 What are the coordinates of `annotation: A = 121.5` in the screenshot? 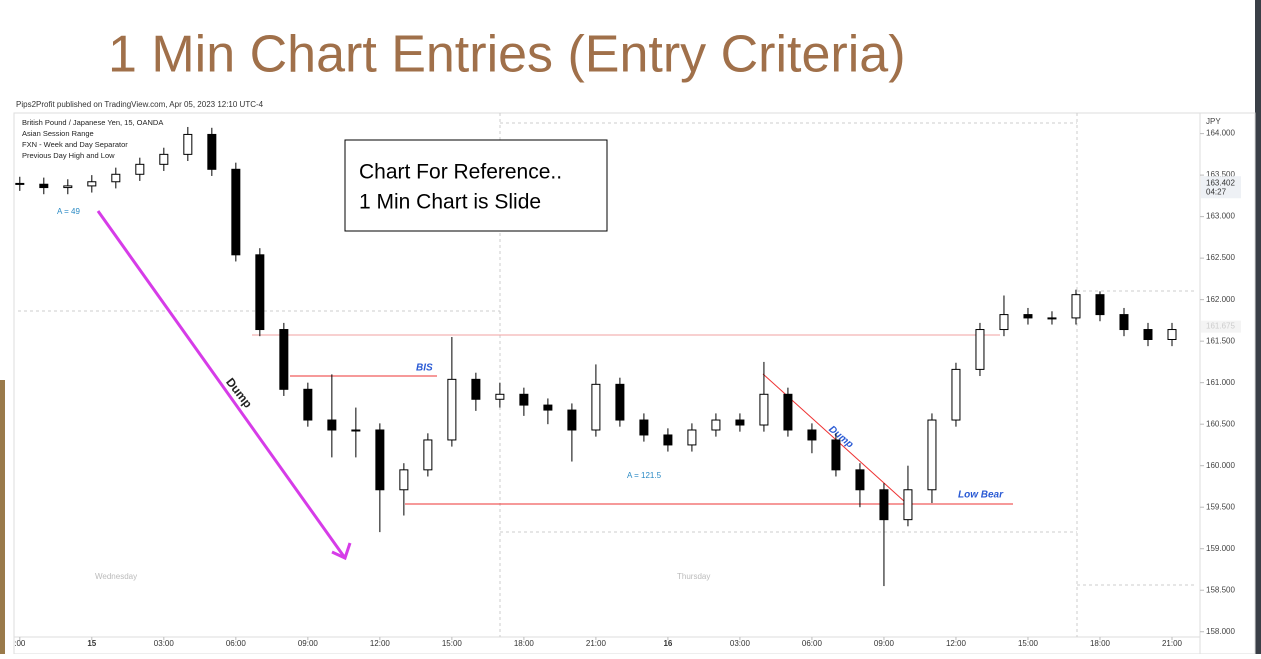 It's located at (644, 475).